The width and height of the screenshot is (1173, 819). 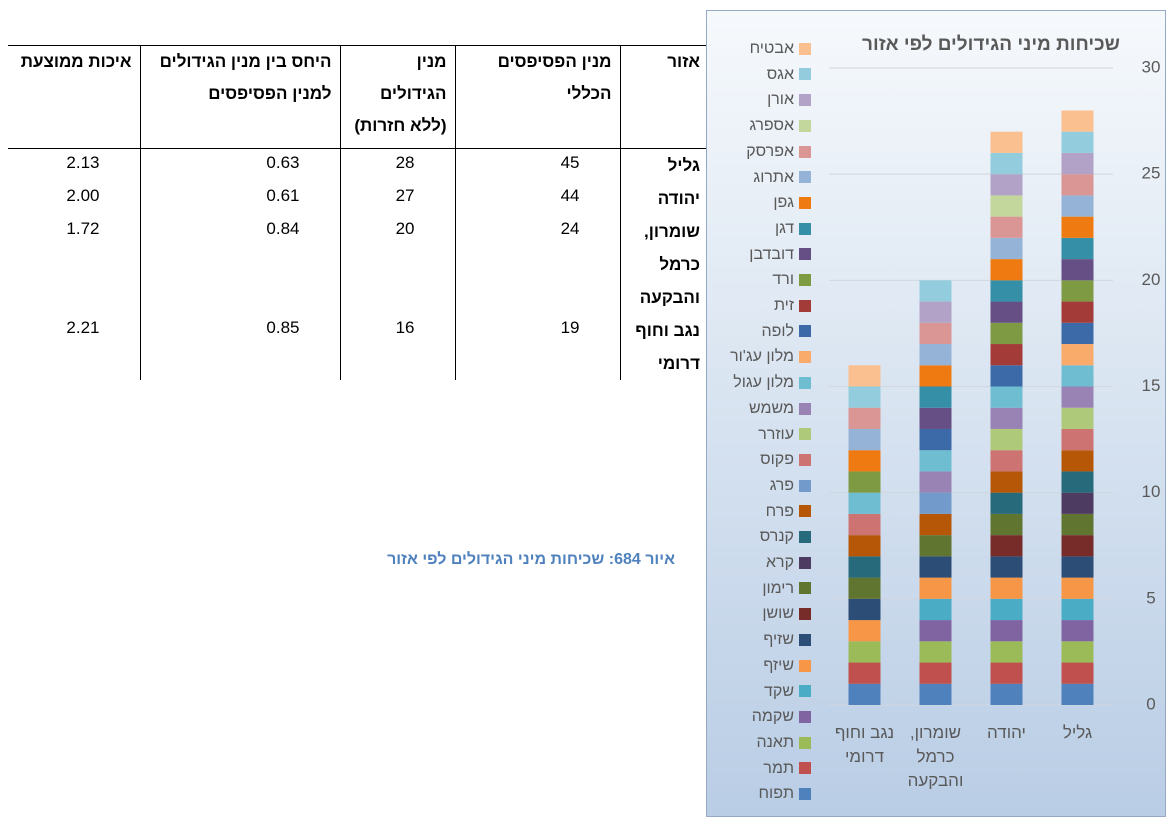 What do you see at coordinates (537, 264) in the screenshot?
I see `number-cell: 24` at bounding box center [537, 264].